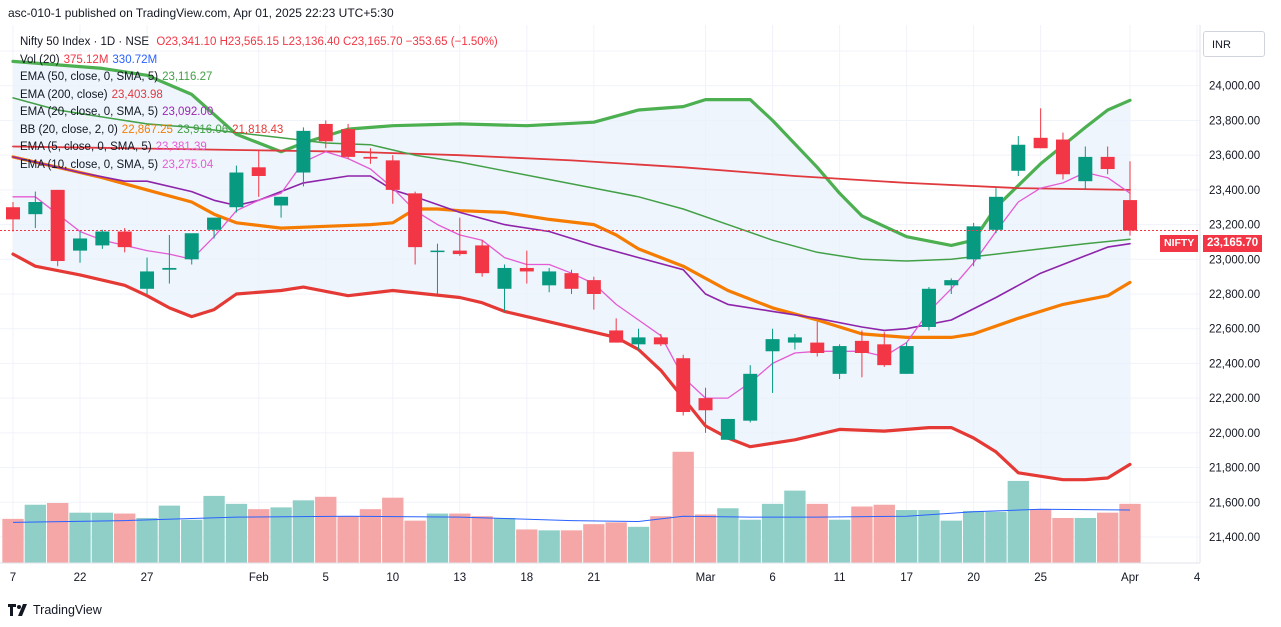 Image resolution: width=1281 pixels, height=627 pixels. What do you see at coordinates (147, 129) in the screenshot?
I see `legend-bb-basis: 22,867.25` at bounding box center [147, 129].